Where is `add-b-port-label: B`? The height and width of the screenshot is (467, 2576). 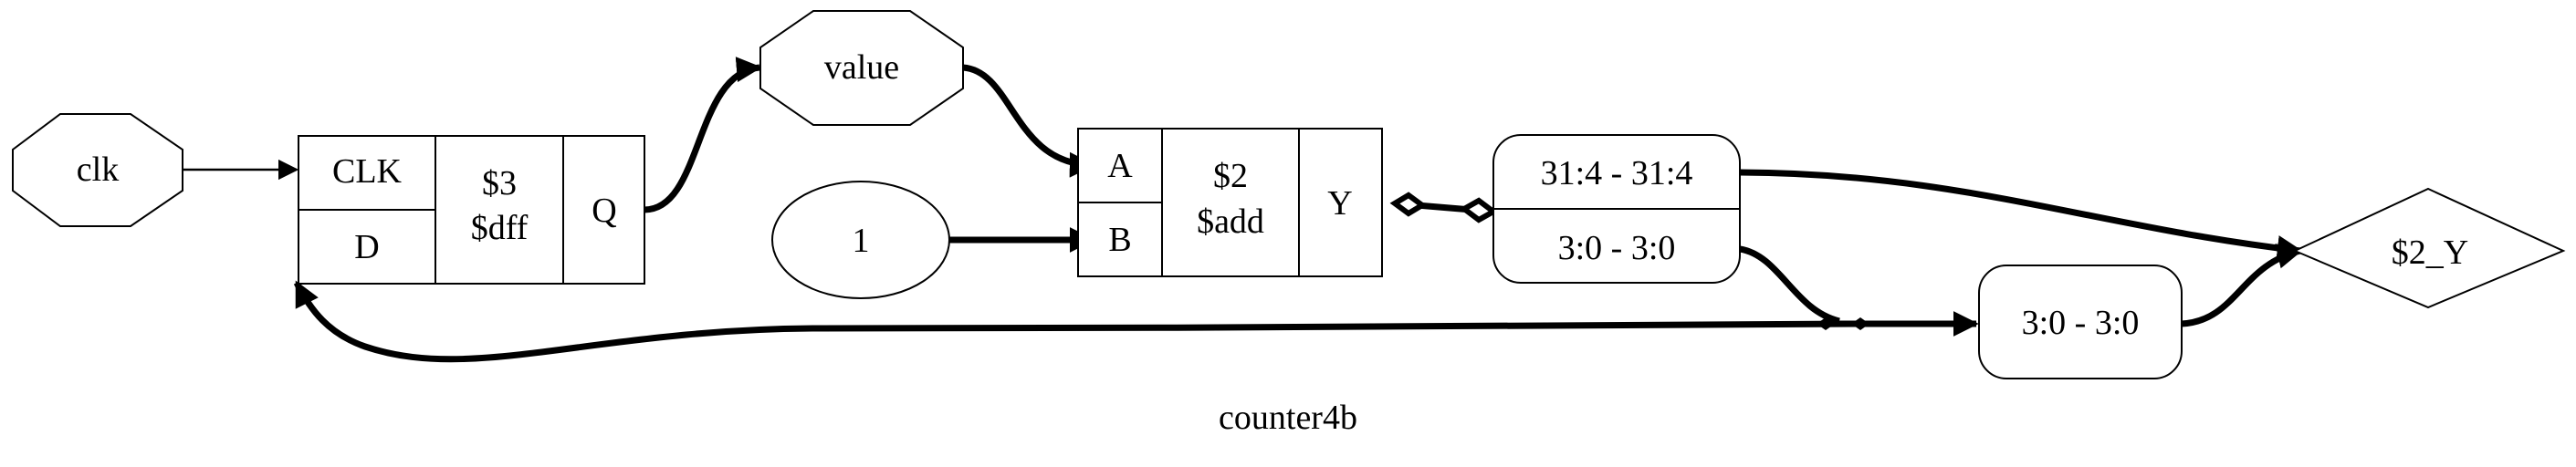
add-b-port-label: B is located at coordinates (1119, 240).